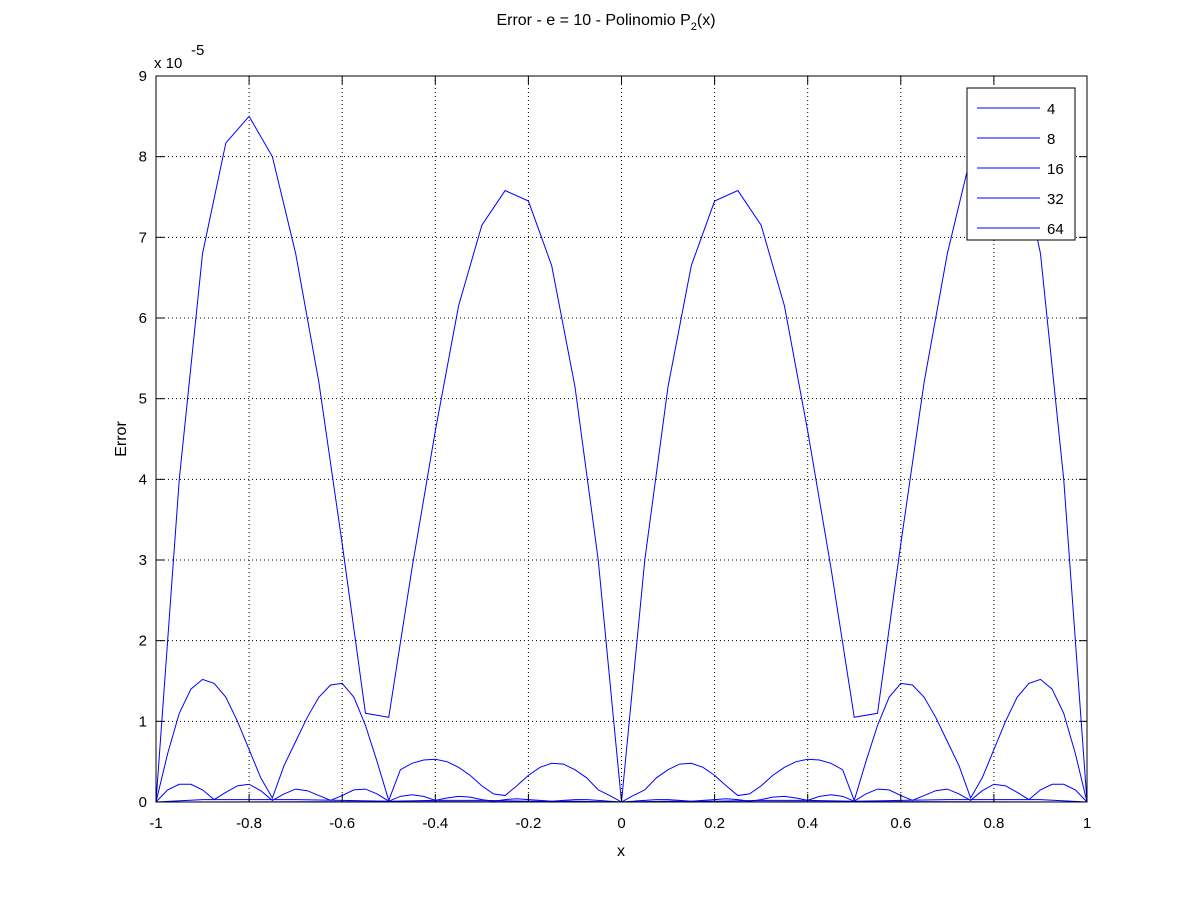 The height and width of the screenshot is (900, 1200). Describe the element at coordinates (993, 823) in the screenshot. I see `x-tick-label: 0.8` at that location.